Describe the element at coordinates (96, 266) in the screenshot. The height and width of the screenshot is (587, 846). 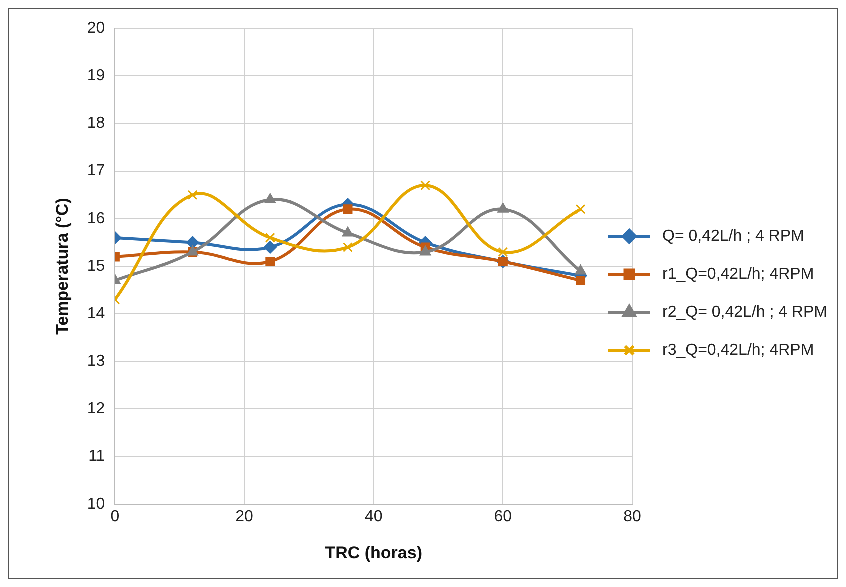
I see `y-tick-label: 15` at that location.